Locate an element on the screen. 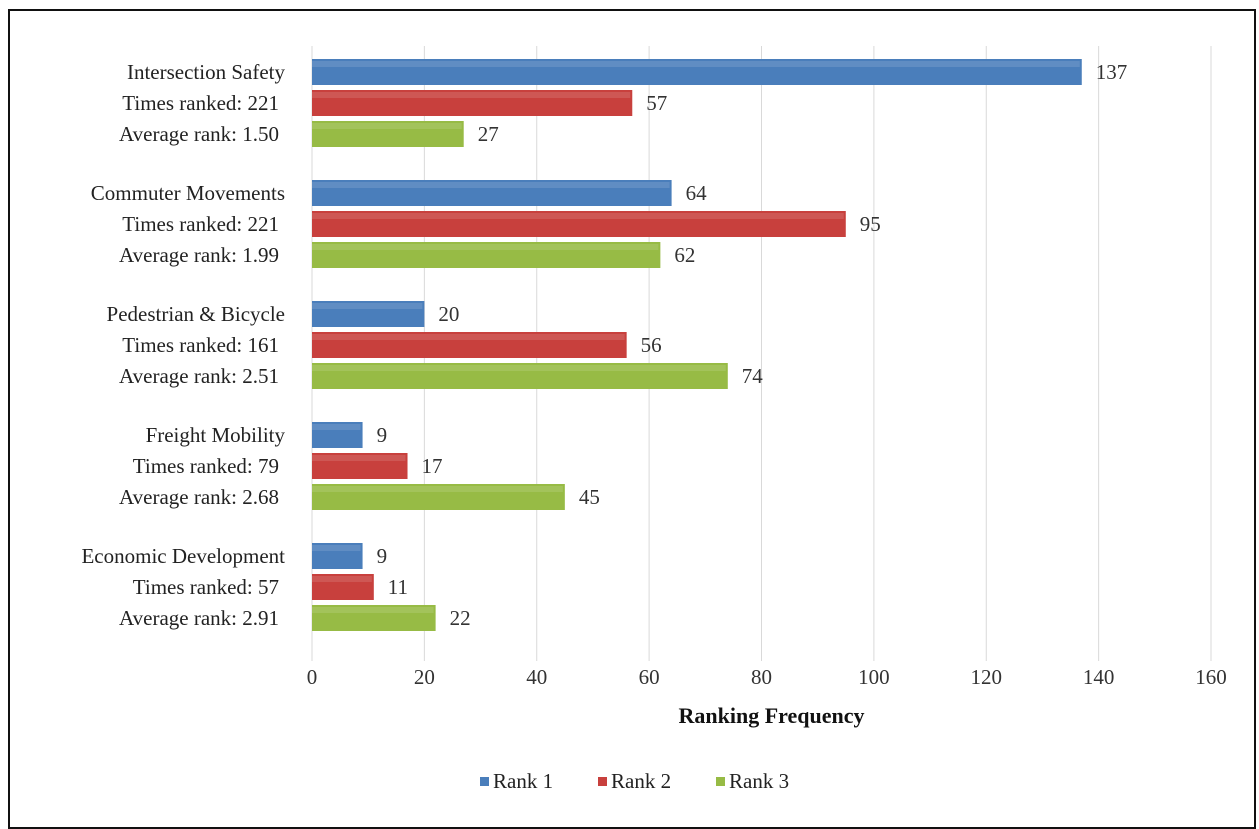 Image resolution: width=1259 pixels, height=829 pixels. category-times-ranked: Times ranked: 57 is located at coordinates (206, 587).